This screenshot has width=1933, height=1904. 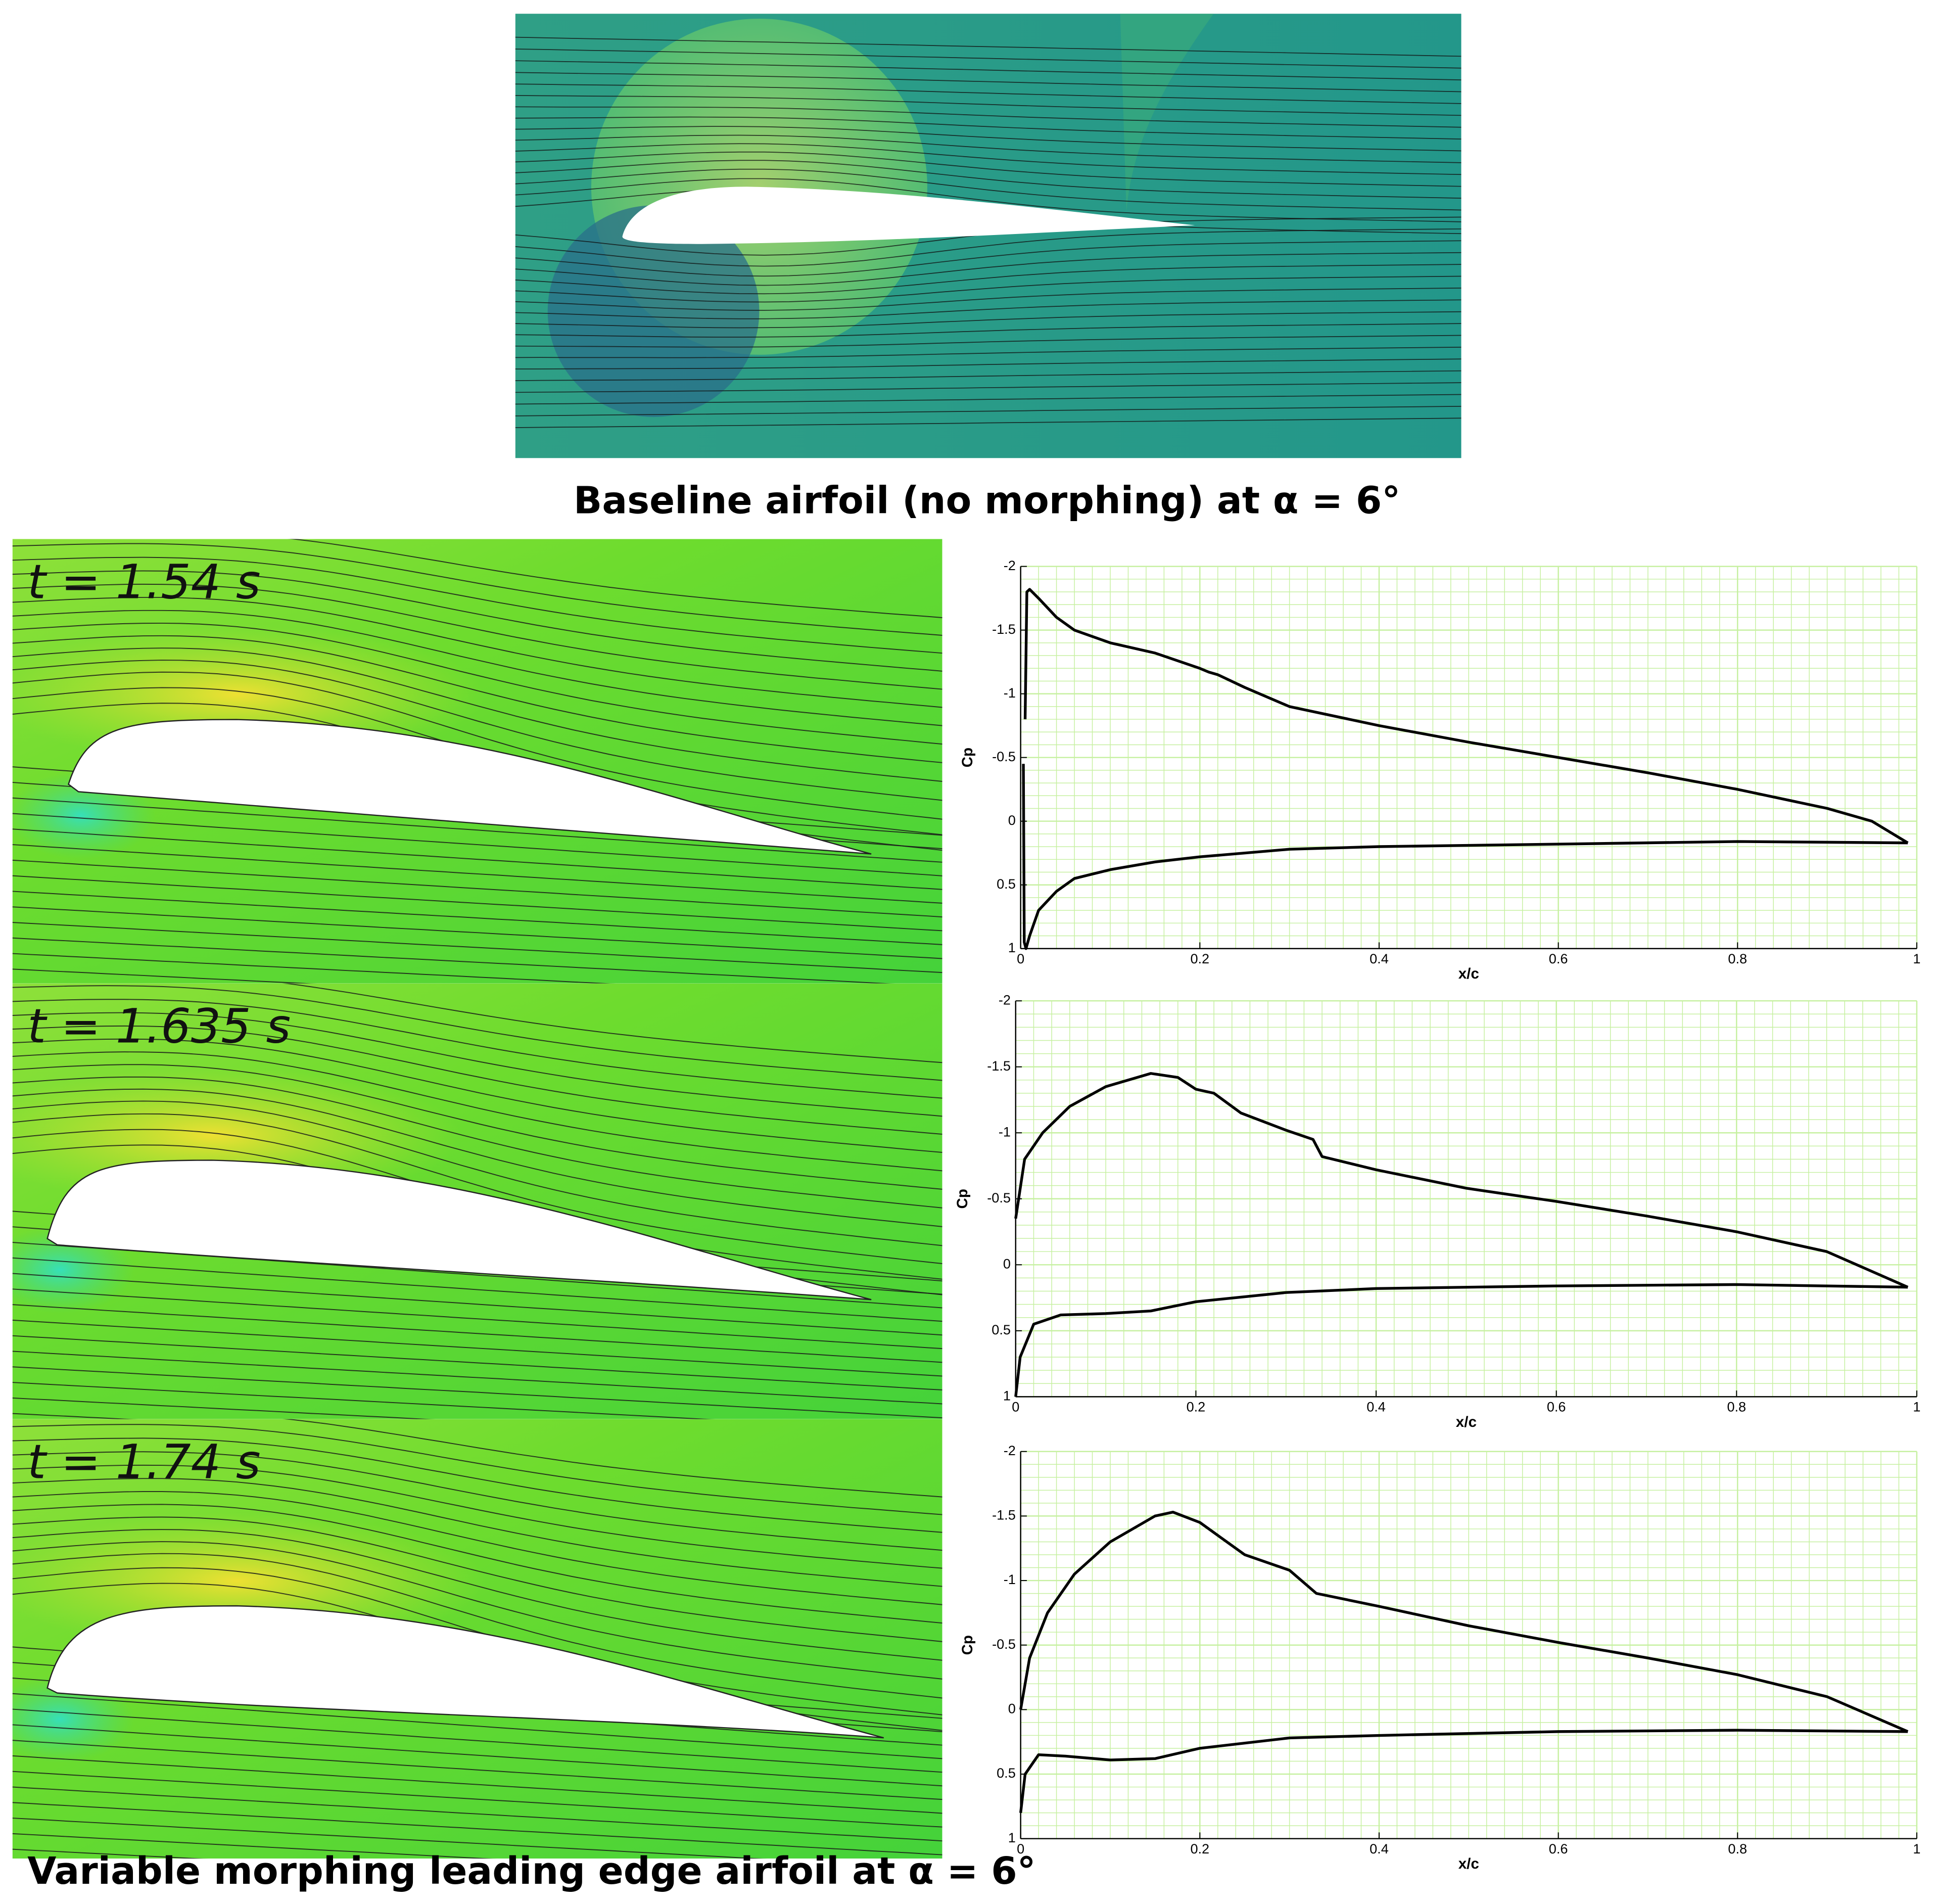 I want to click on flow-panel: t = 1.635 s, so click(x=477, y=1201).